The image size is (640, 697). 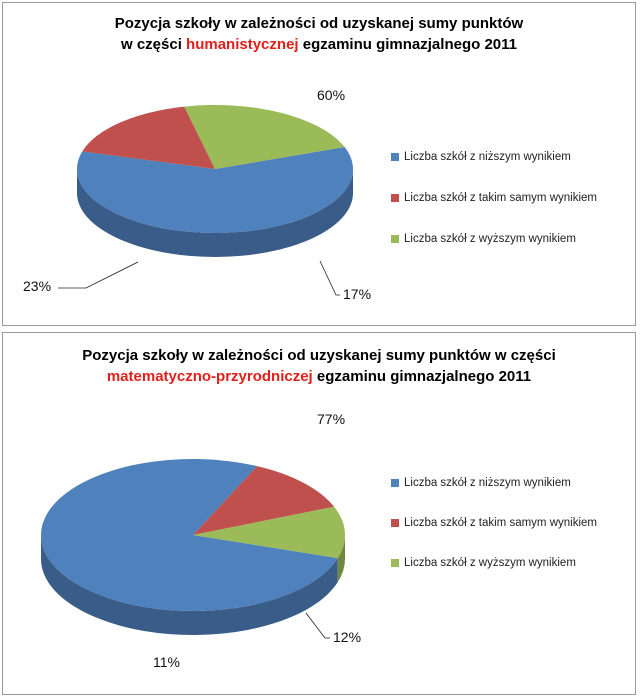 I want to click on data-label-higher: 23%, so click(x=37, y=286).